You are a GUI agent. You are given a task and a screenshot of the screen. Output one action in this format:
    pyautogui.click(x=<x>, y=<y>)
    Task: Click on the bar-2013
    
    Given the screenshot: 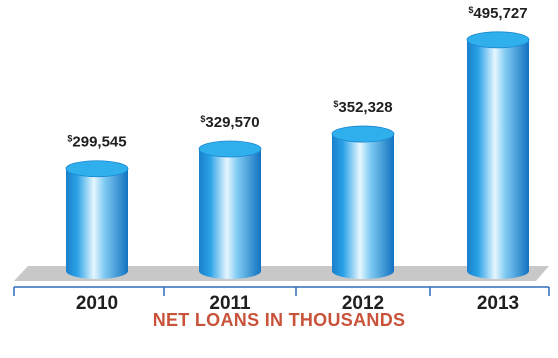 What is the action you would take?
    pyautogui.click(x=498, y=155)
    